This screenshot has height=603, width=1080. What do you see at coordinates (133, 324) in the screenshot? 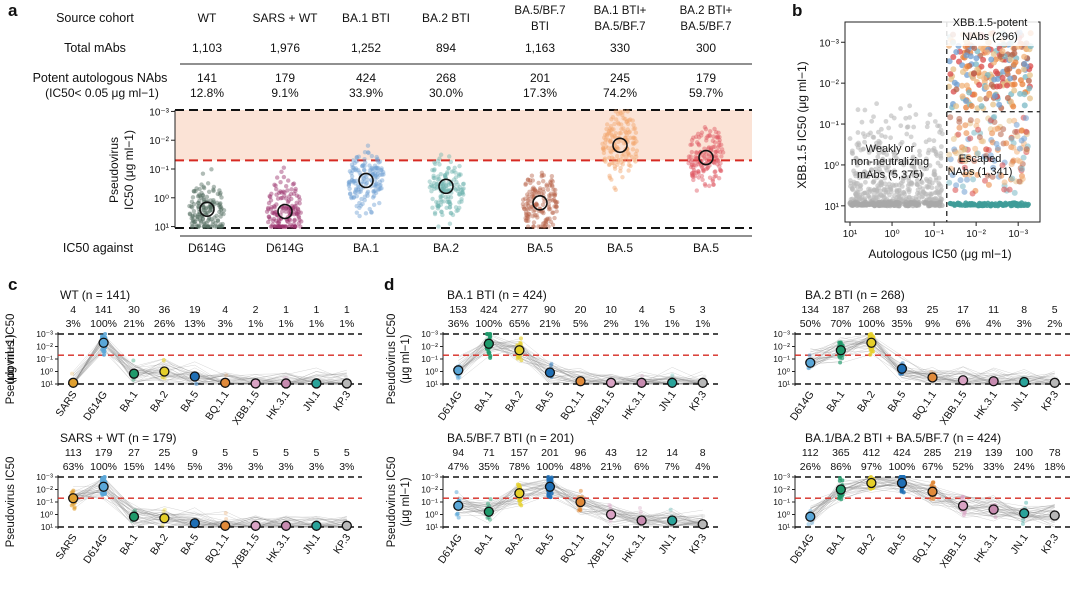
I see `variant-pct: 21%` at bounding box center [133, 324].